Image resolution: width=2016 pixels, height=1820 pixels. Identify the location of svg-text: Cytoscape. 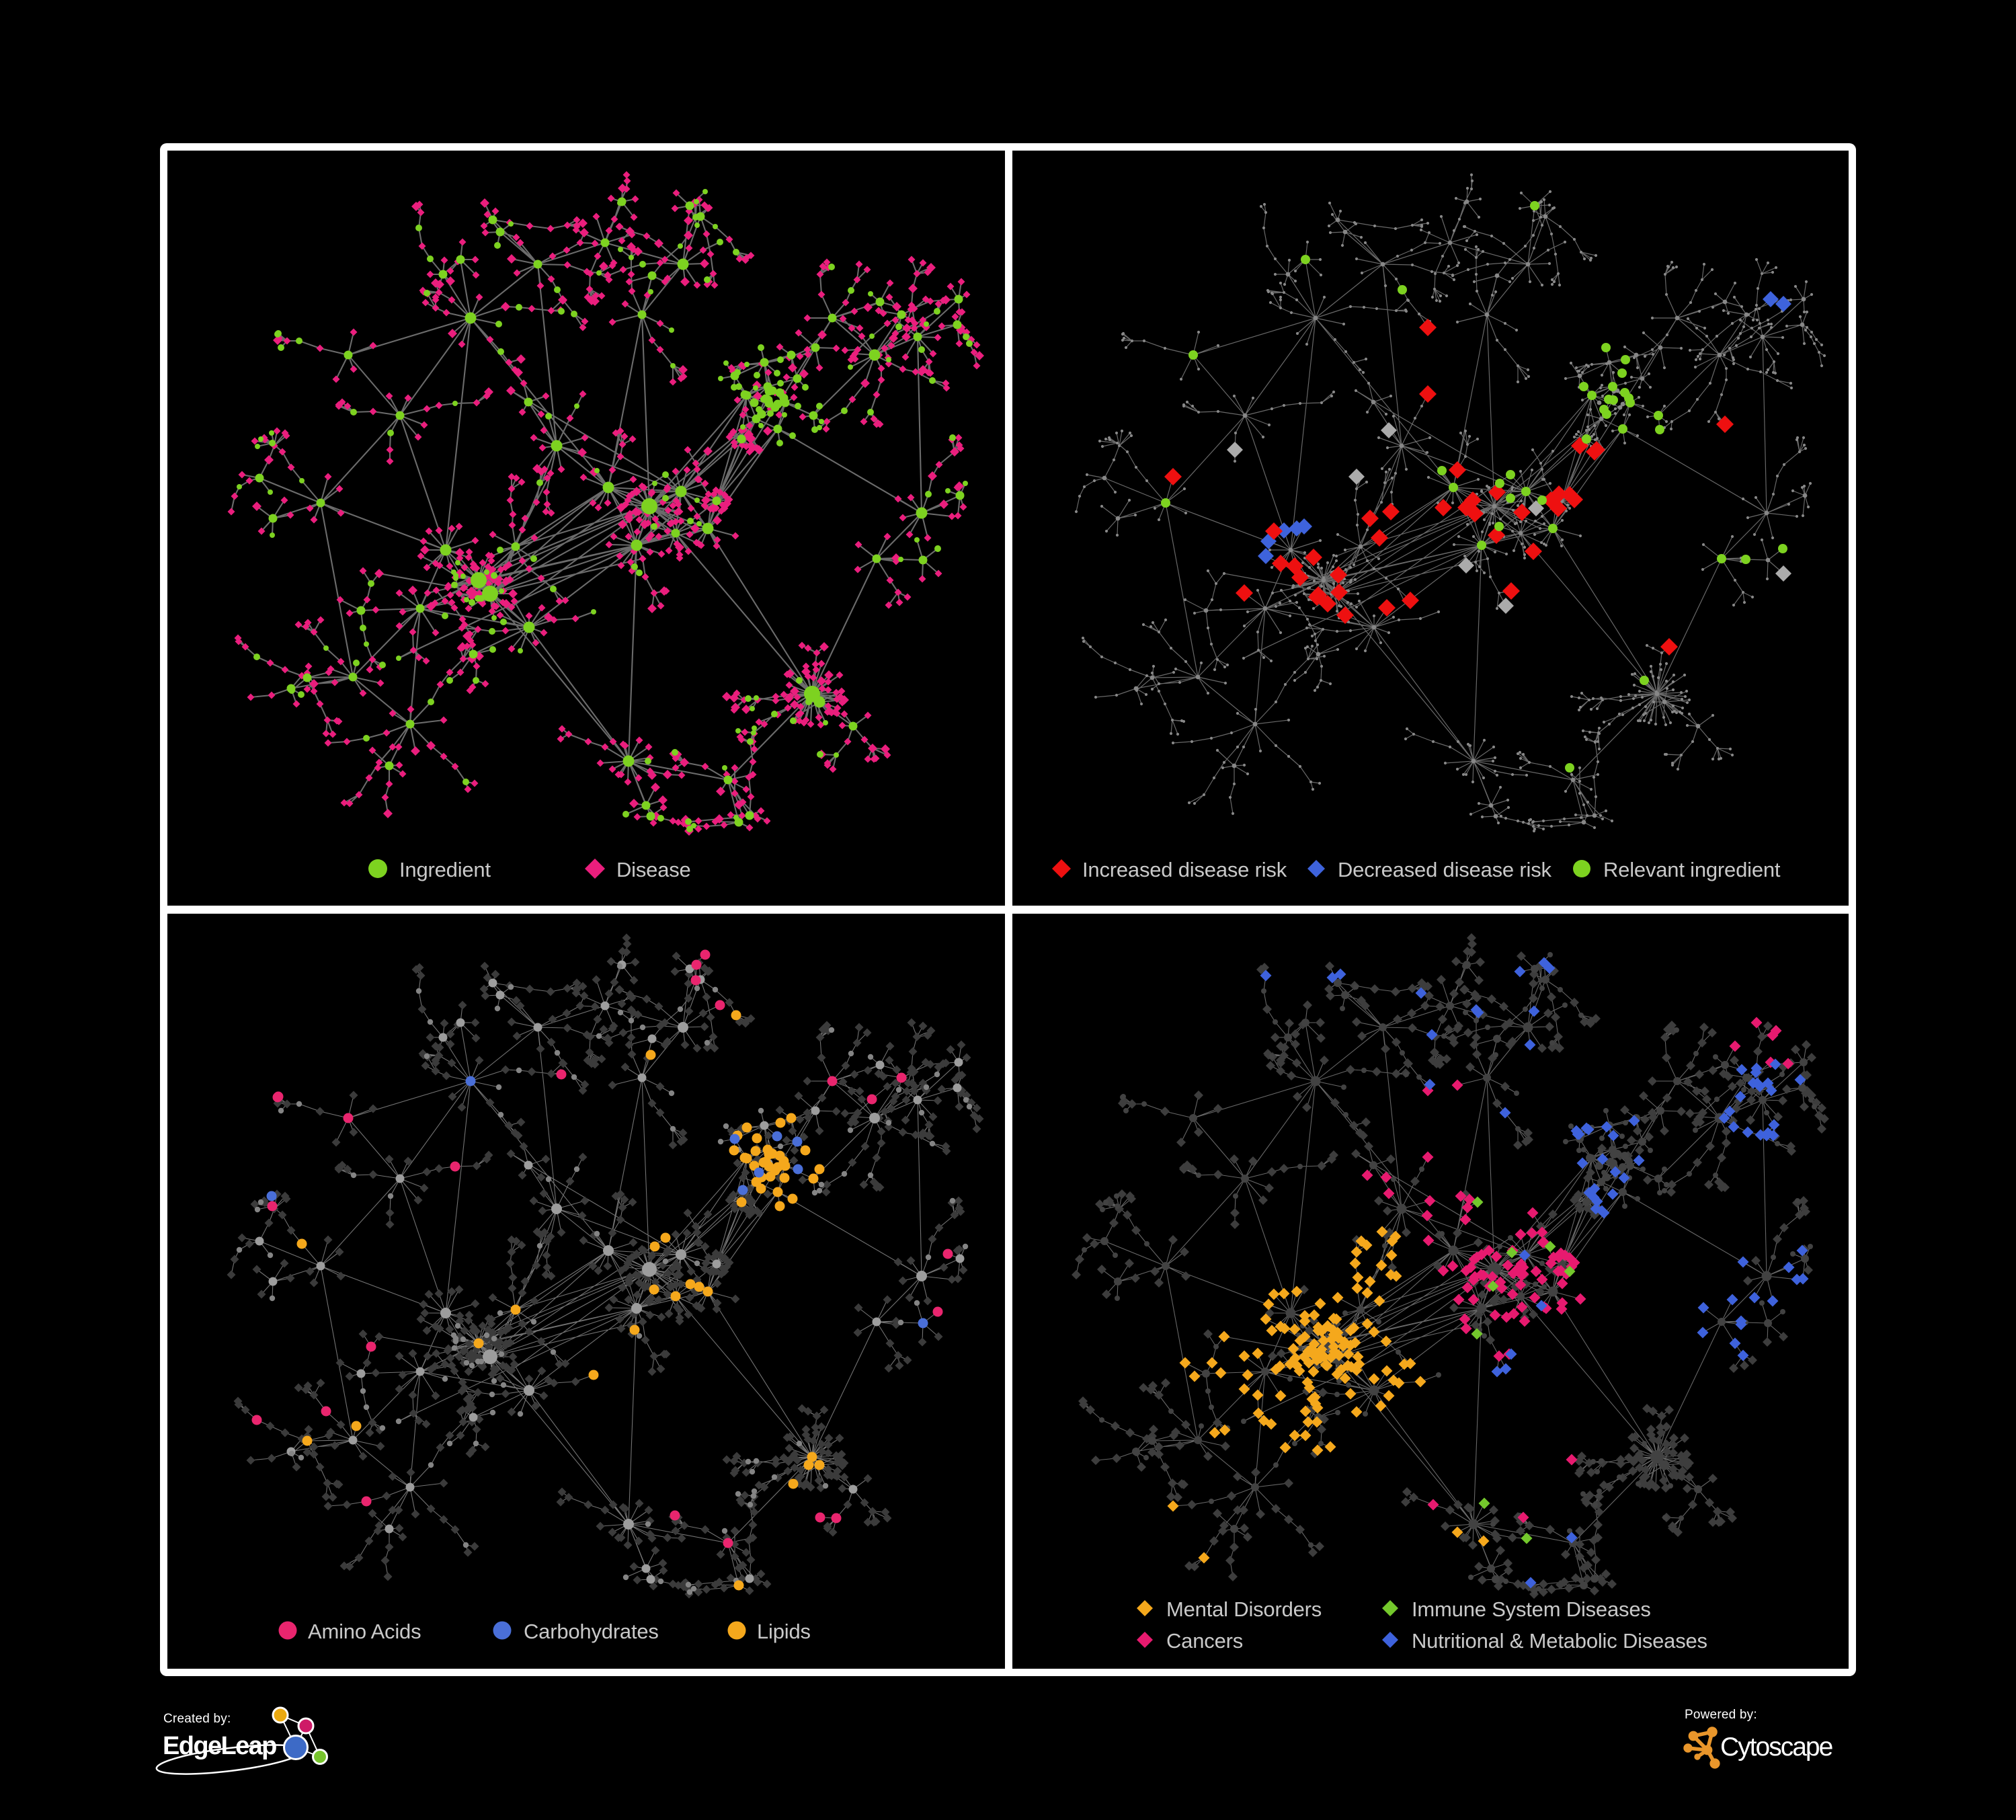
(1776, 1747).